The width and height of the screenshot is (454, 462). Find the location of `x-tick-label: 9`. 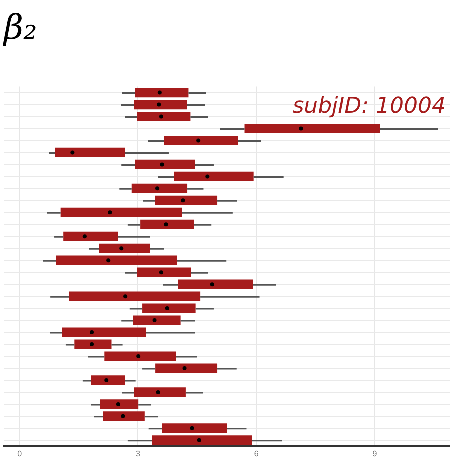

x-tick-label: 9 is located at coordinates (375, 453).